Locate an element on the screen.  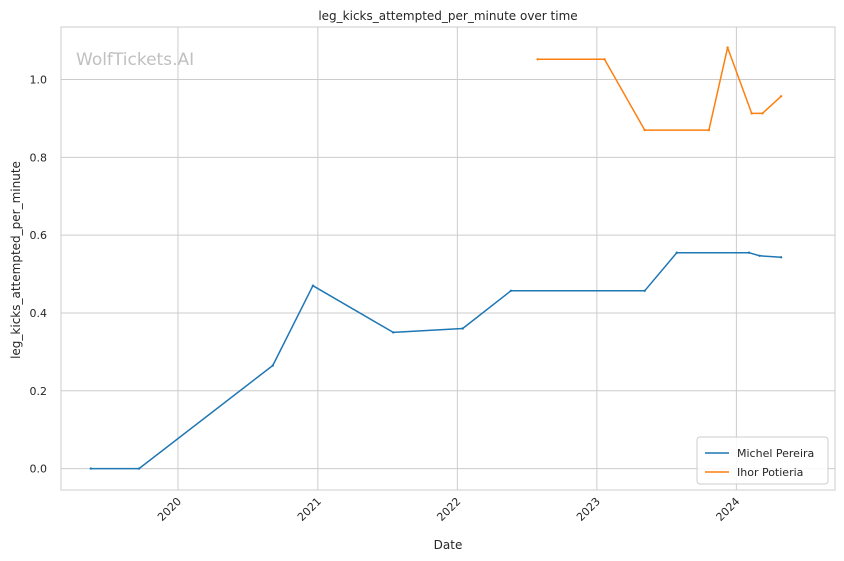
series-line-ihor-potieria is located at coordinates (659, 88).